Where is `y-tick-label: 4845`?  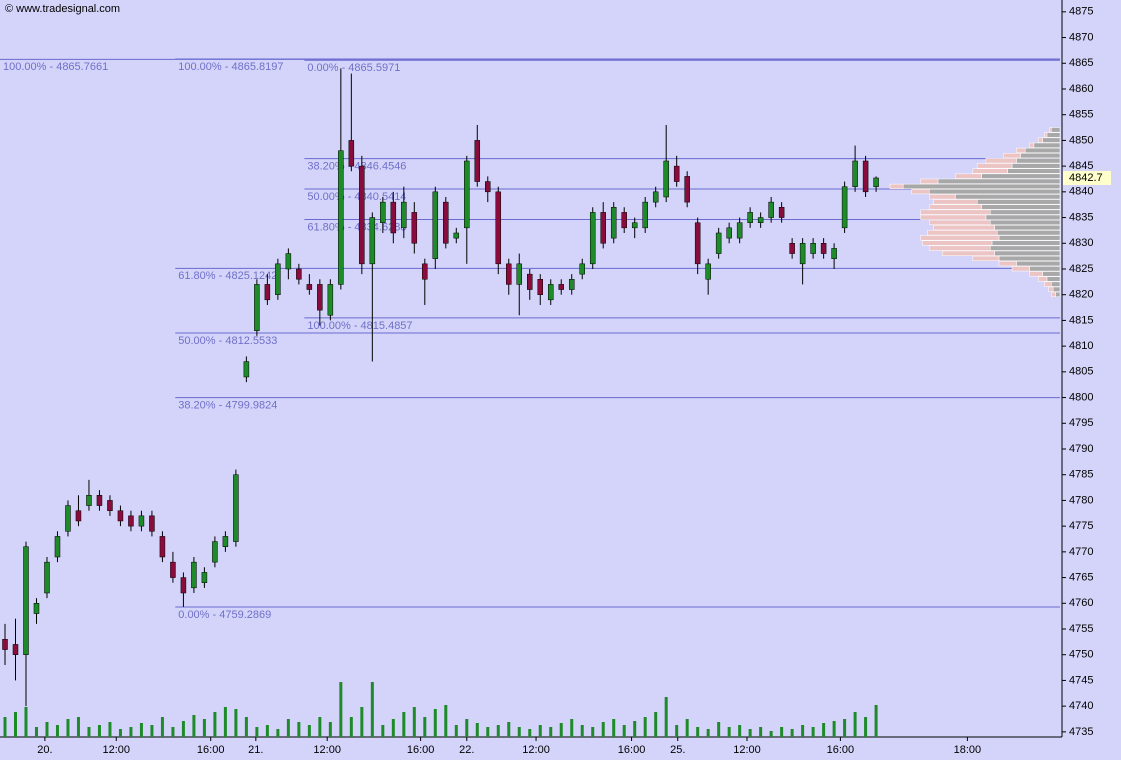
y-tick-label: 4845 is located at coordinates (1081, 166).